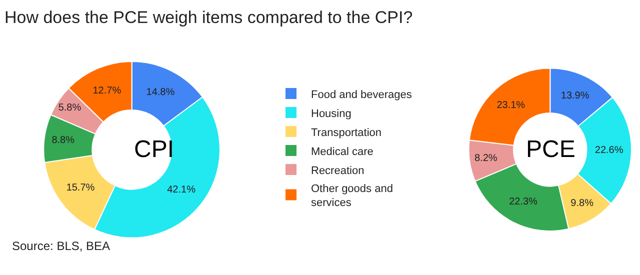  What do you see at coordinates (486, 158) in the screenshot?
I see `data-label: 8.2%` at bounding box center [486, 158].